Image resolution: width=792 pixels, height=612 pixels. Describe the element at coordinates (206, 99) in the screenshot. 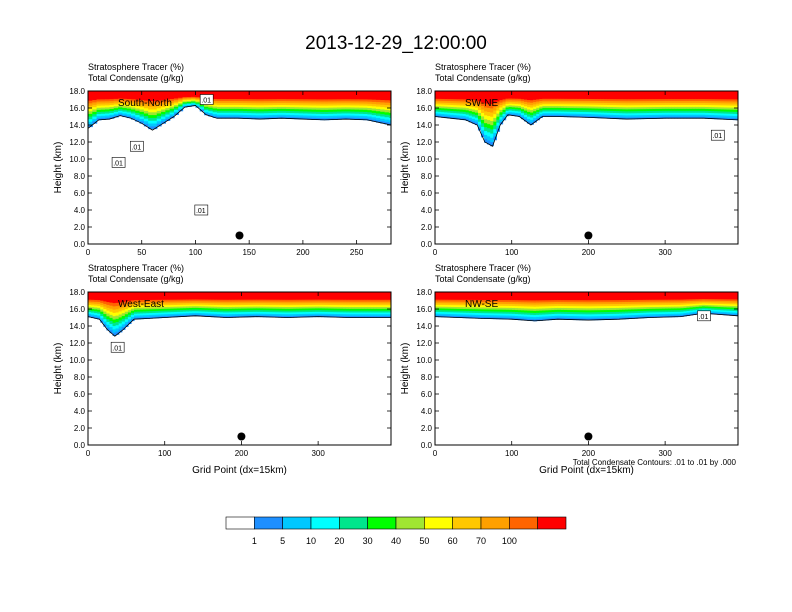

I see `contour-label-box` at that location.